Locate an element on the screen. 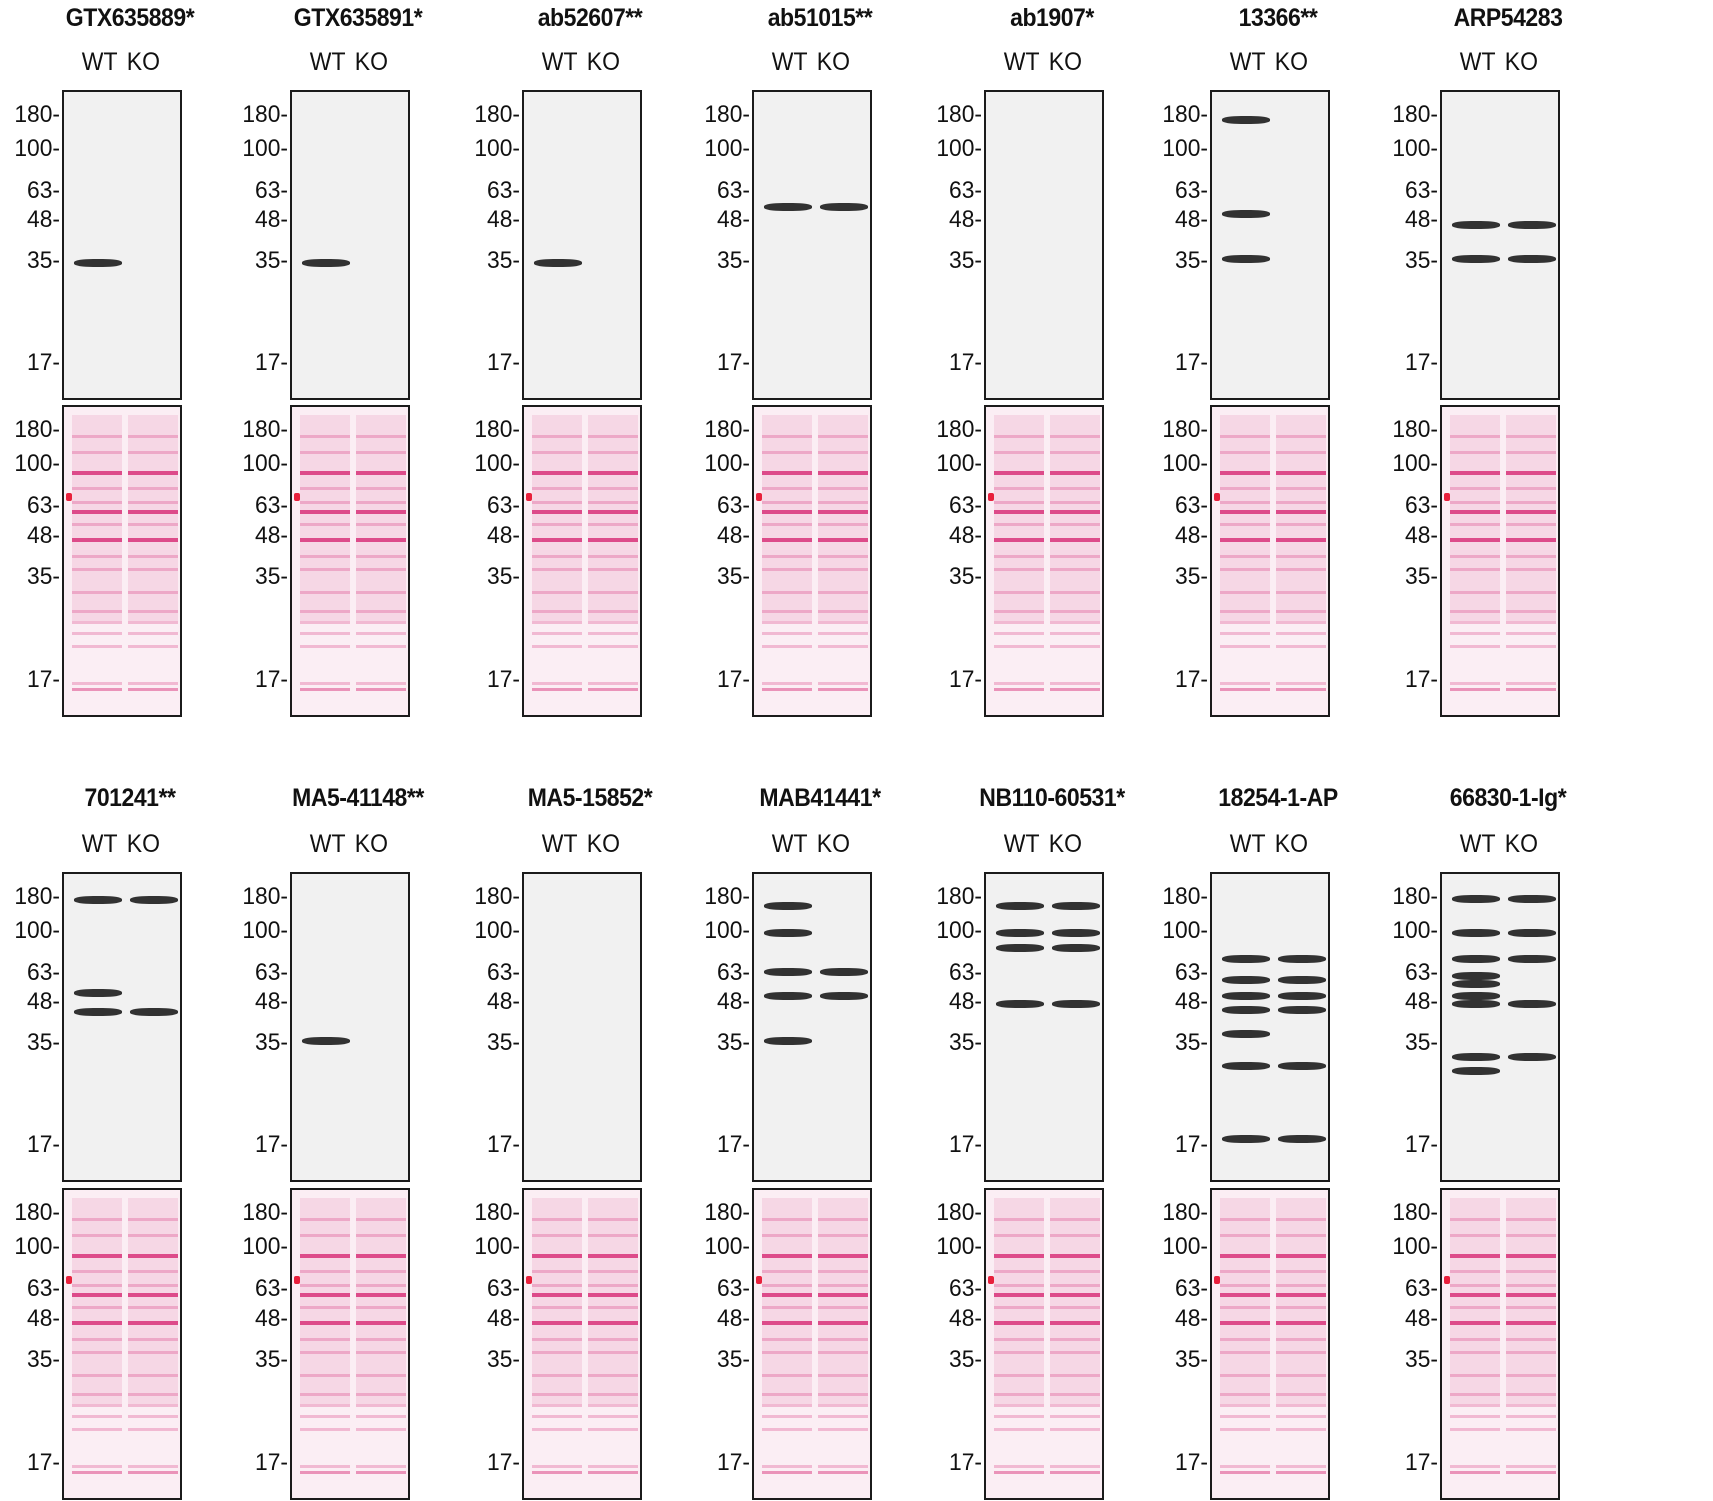 This screenshot has height=1501, width=1713. antibody-title: MA5-41148** is located at coordinates (358, 798).